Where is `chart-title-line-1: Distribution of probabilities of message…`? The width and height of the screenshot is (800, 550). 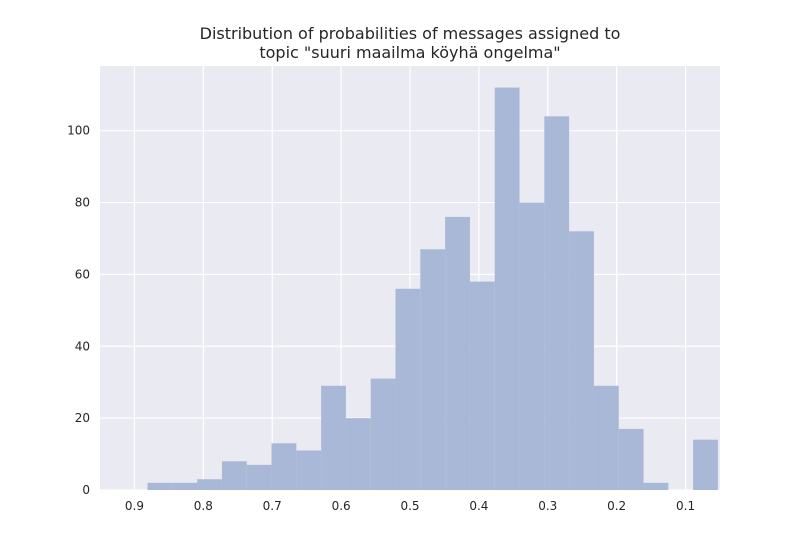 chart-title-line-1: Distribution of probabilities of message… is located at coordinates (410, 33).